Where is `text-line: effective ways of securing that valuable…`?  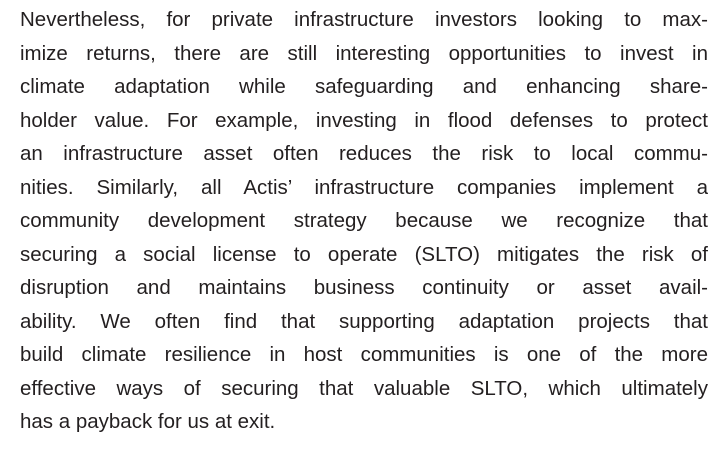 text-line: effective ways of securing that valuable… is located at coordinates (364, 388).